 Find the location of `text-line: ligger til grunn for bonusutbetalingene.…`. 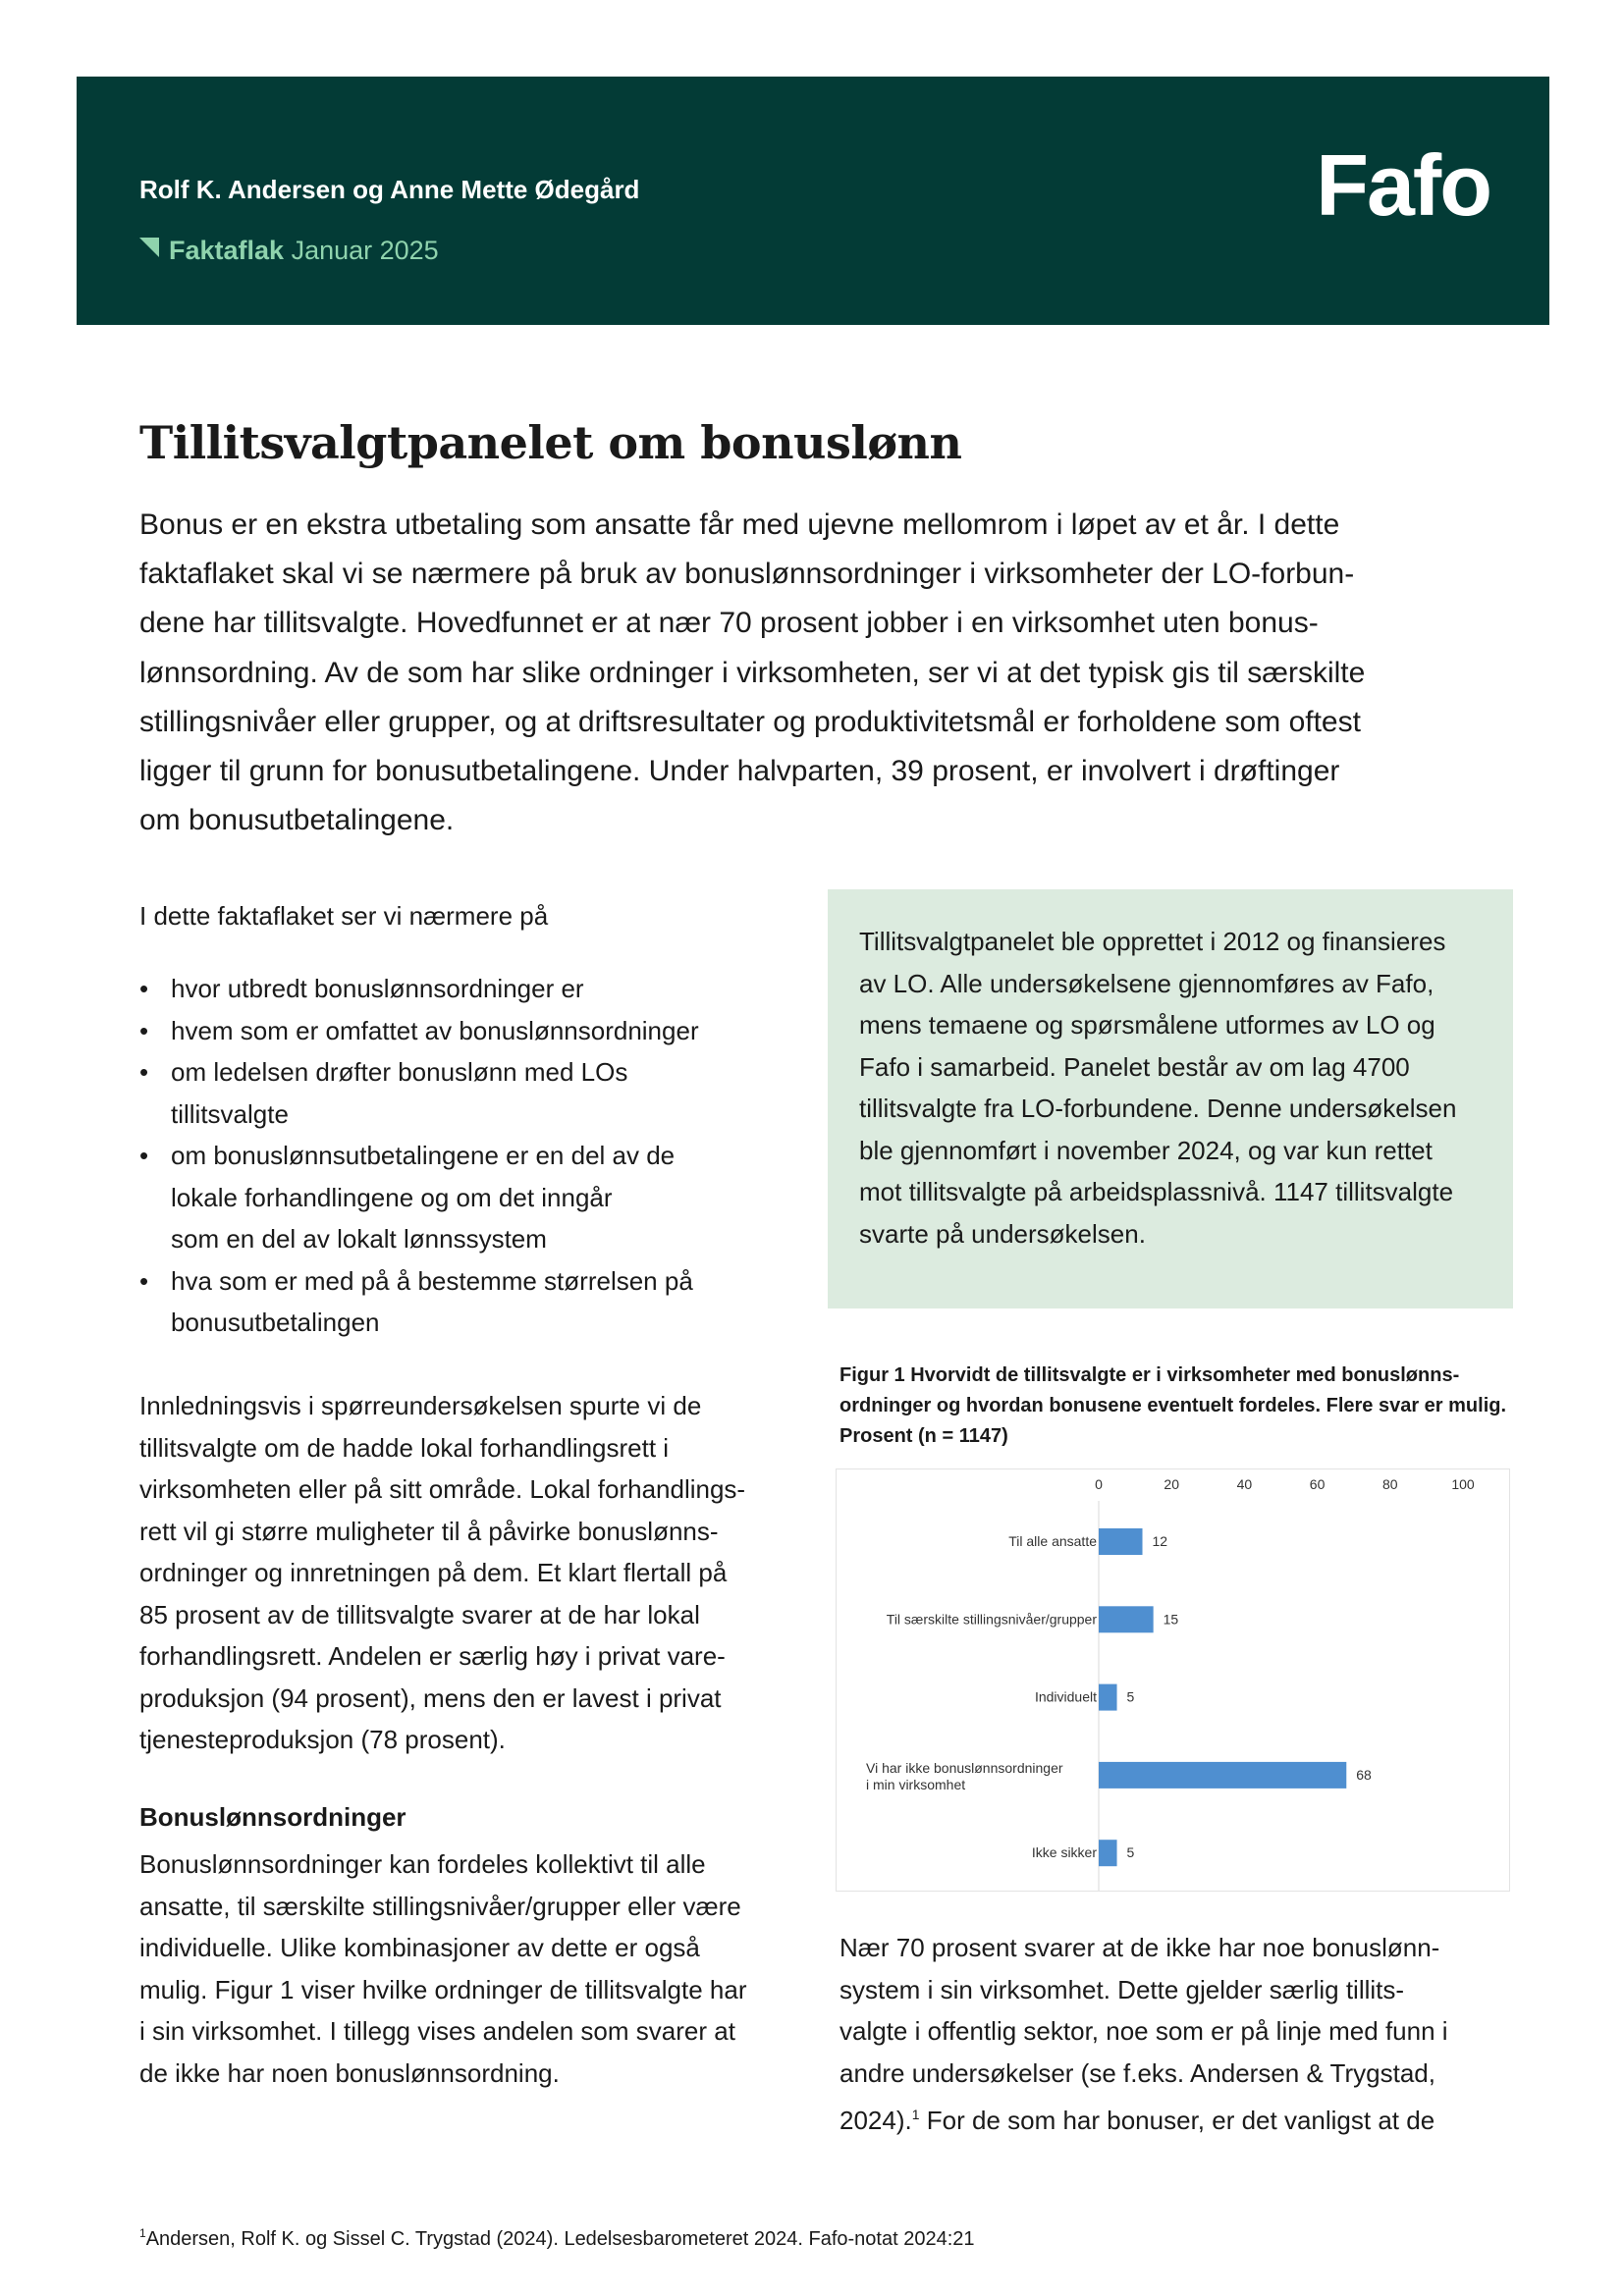

text-line: ligger til grunn for bonusutbetalingene.… is located at coordinates (739, 771).